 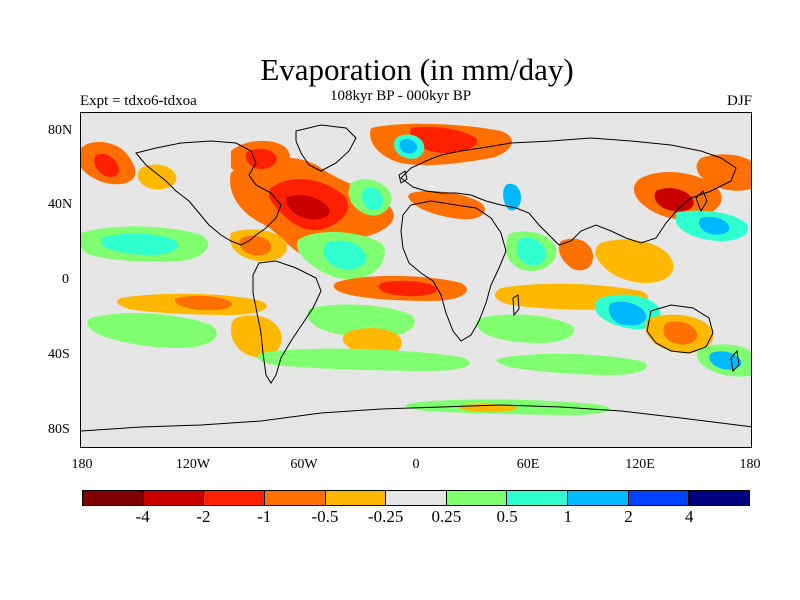 What do you see at coordinates (203, 303) in the screenshot?
I see `equatorial-pacific-strong-negative` at bounding box center [203, 303].